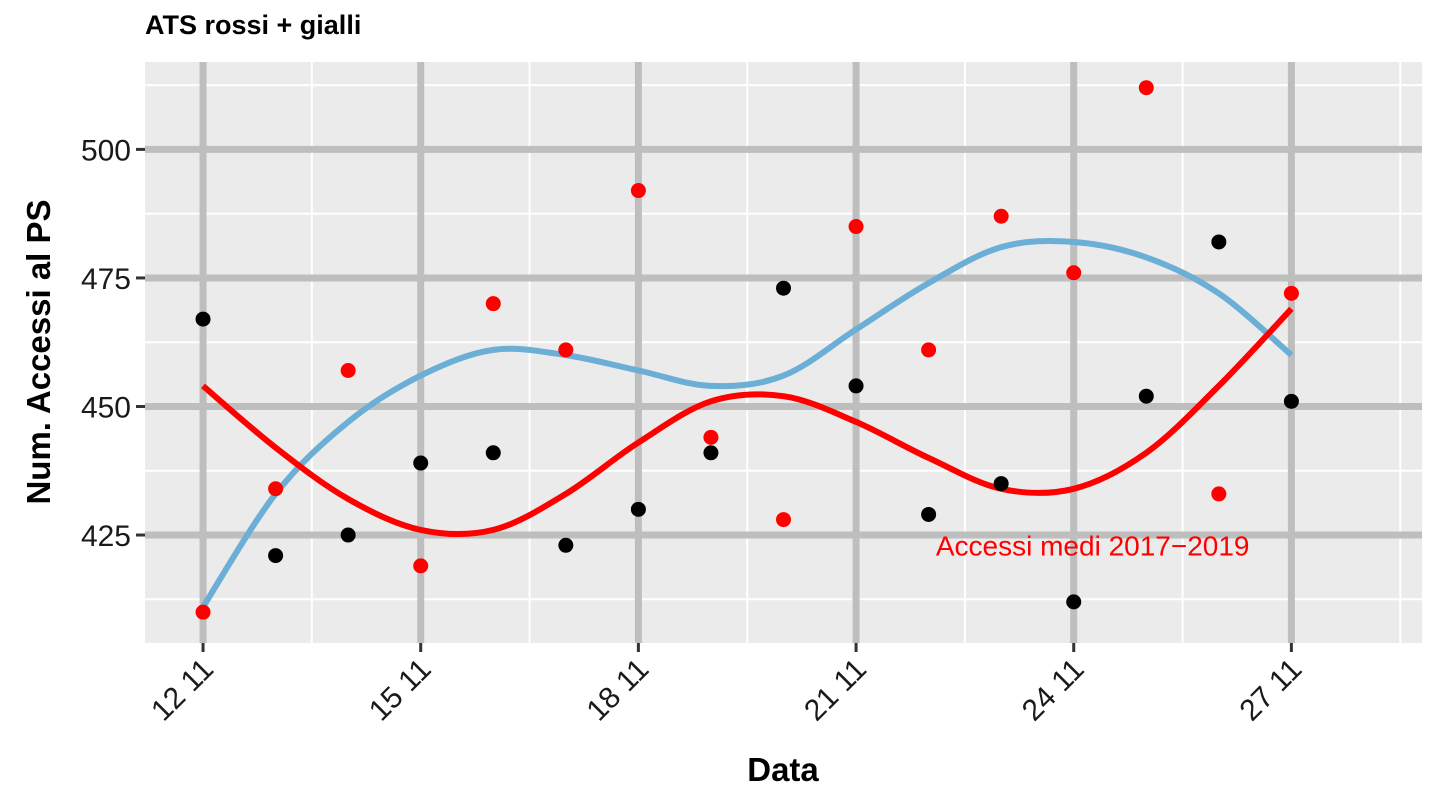 Image resolution: width=1429 pixels, height=789 pixels. Describe the element at coordinates (106, 150) in the screenshot. I see `y-tick-label: 500` at that location.